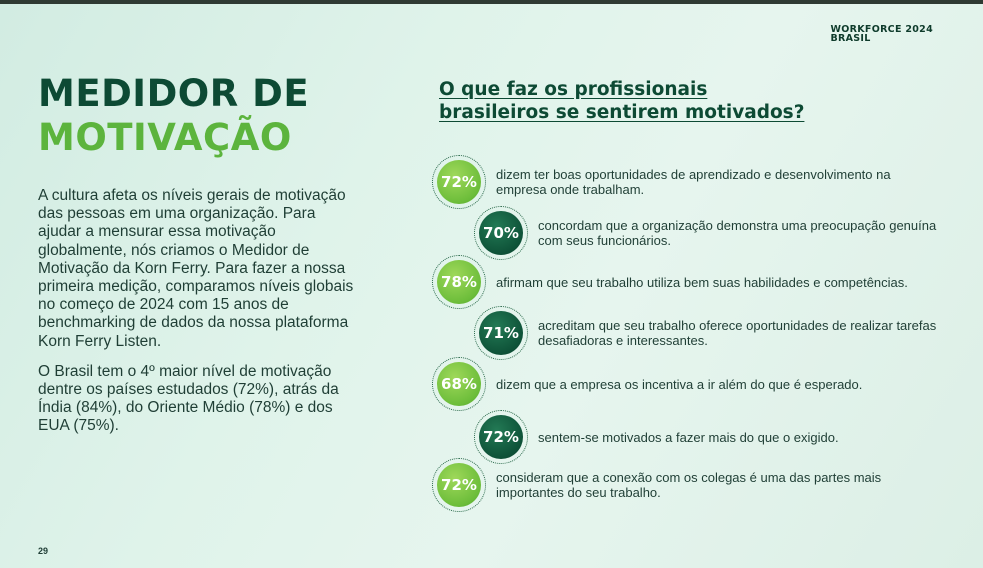 This screenshot has height=568, width=983. I want to click on stat-value: 71%, so click(501, 333).